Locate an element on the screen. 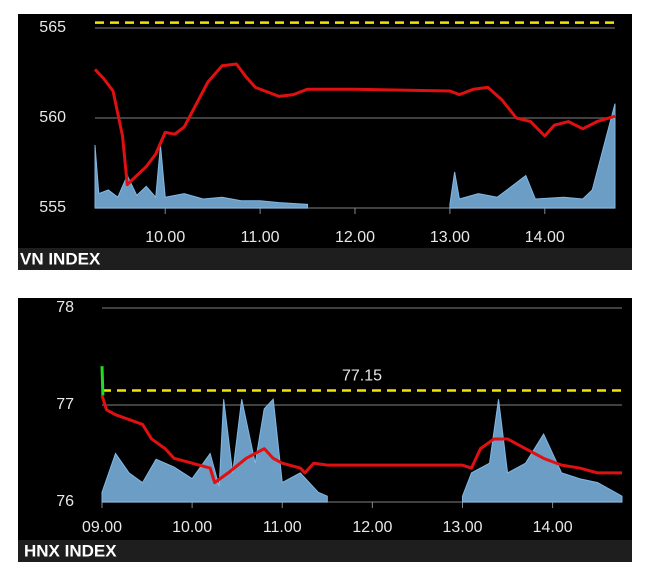 The height and width of the screenshot is (578, 650). y-tick-label: 560 is located at coordinates (52, 117).